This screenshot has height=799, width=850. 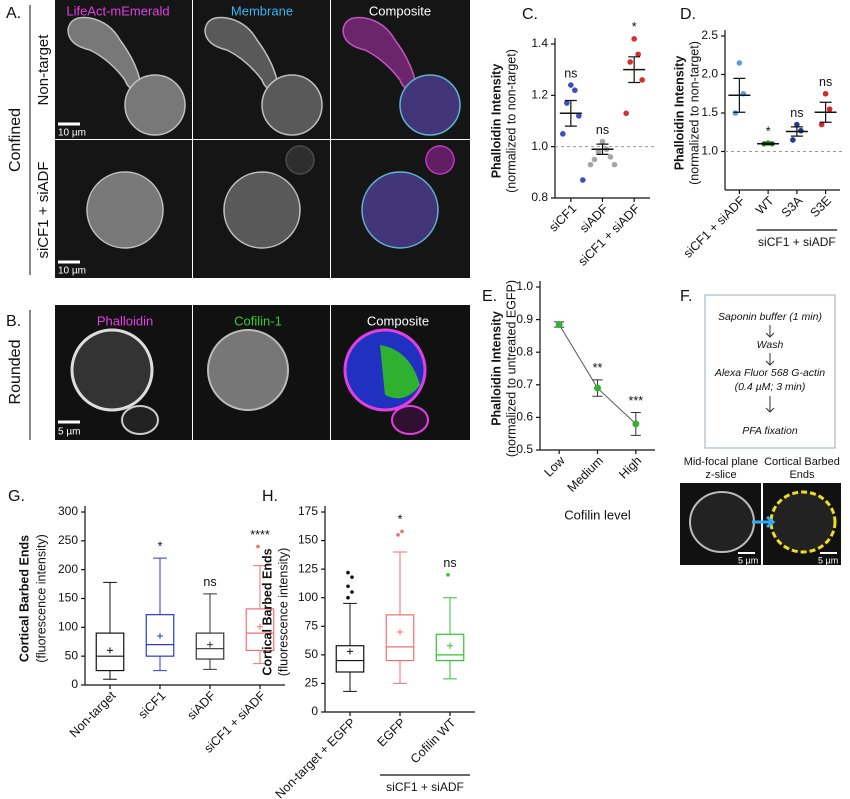 What do you see at coordinates (68, 540) in the screenshot?
I see `y-tick-label: 250` at bounding box center [68, 540].